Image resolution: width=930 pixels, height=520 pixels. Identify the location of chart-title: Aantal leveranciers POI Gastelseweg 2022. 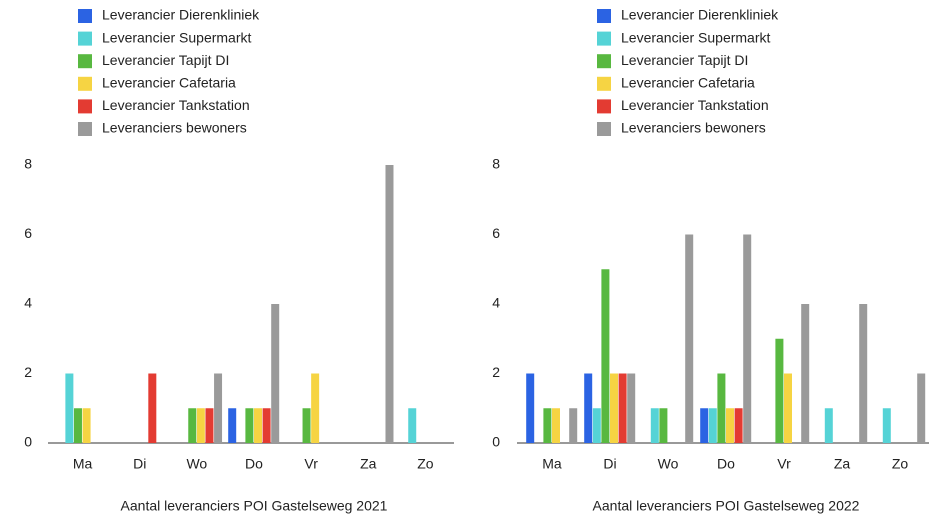
(726, 506).